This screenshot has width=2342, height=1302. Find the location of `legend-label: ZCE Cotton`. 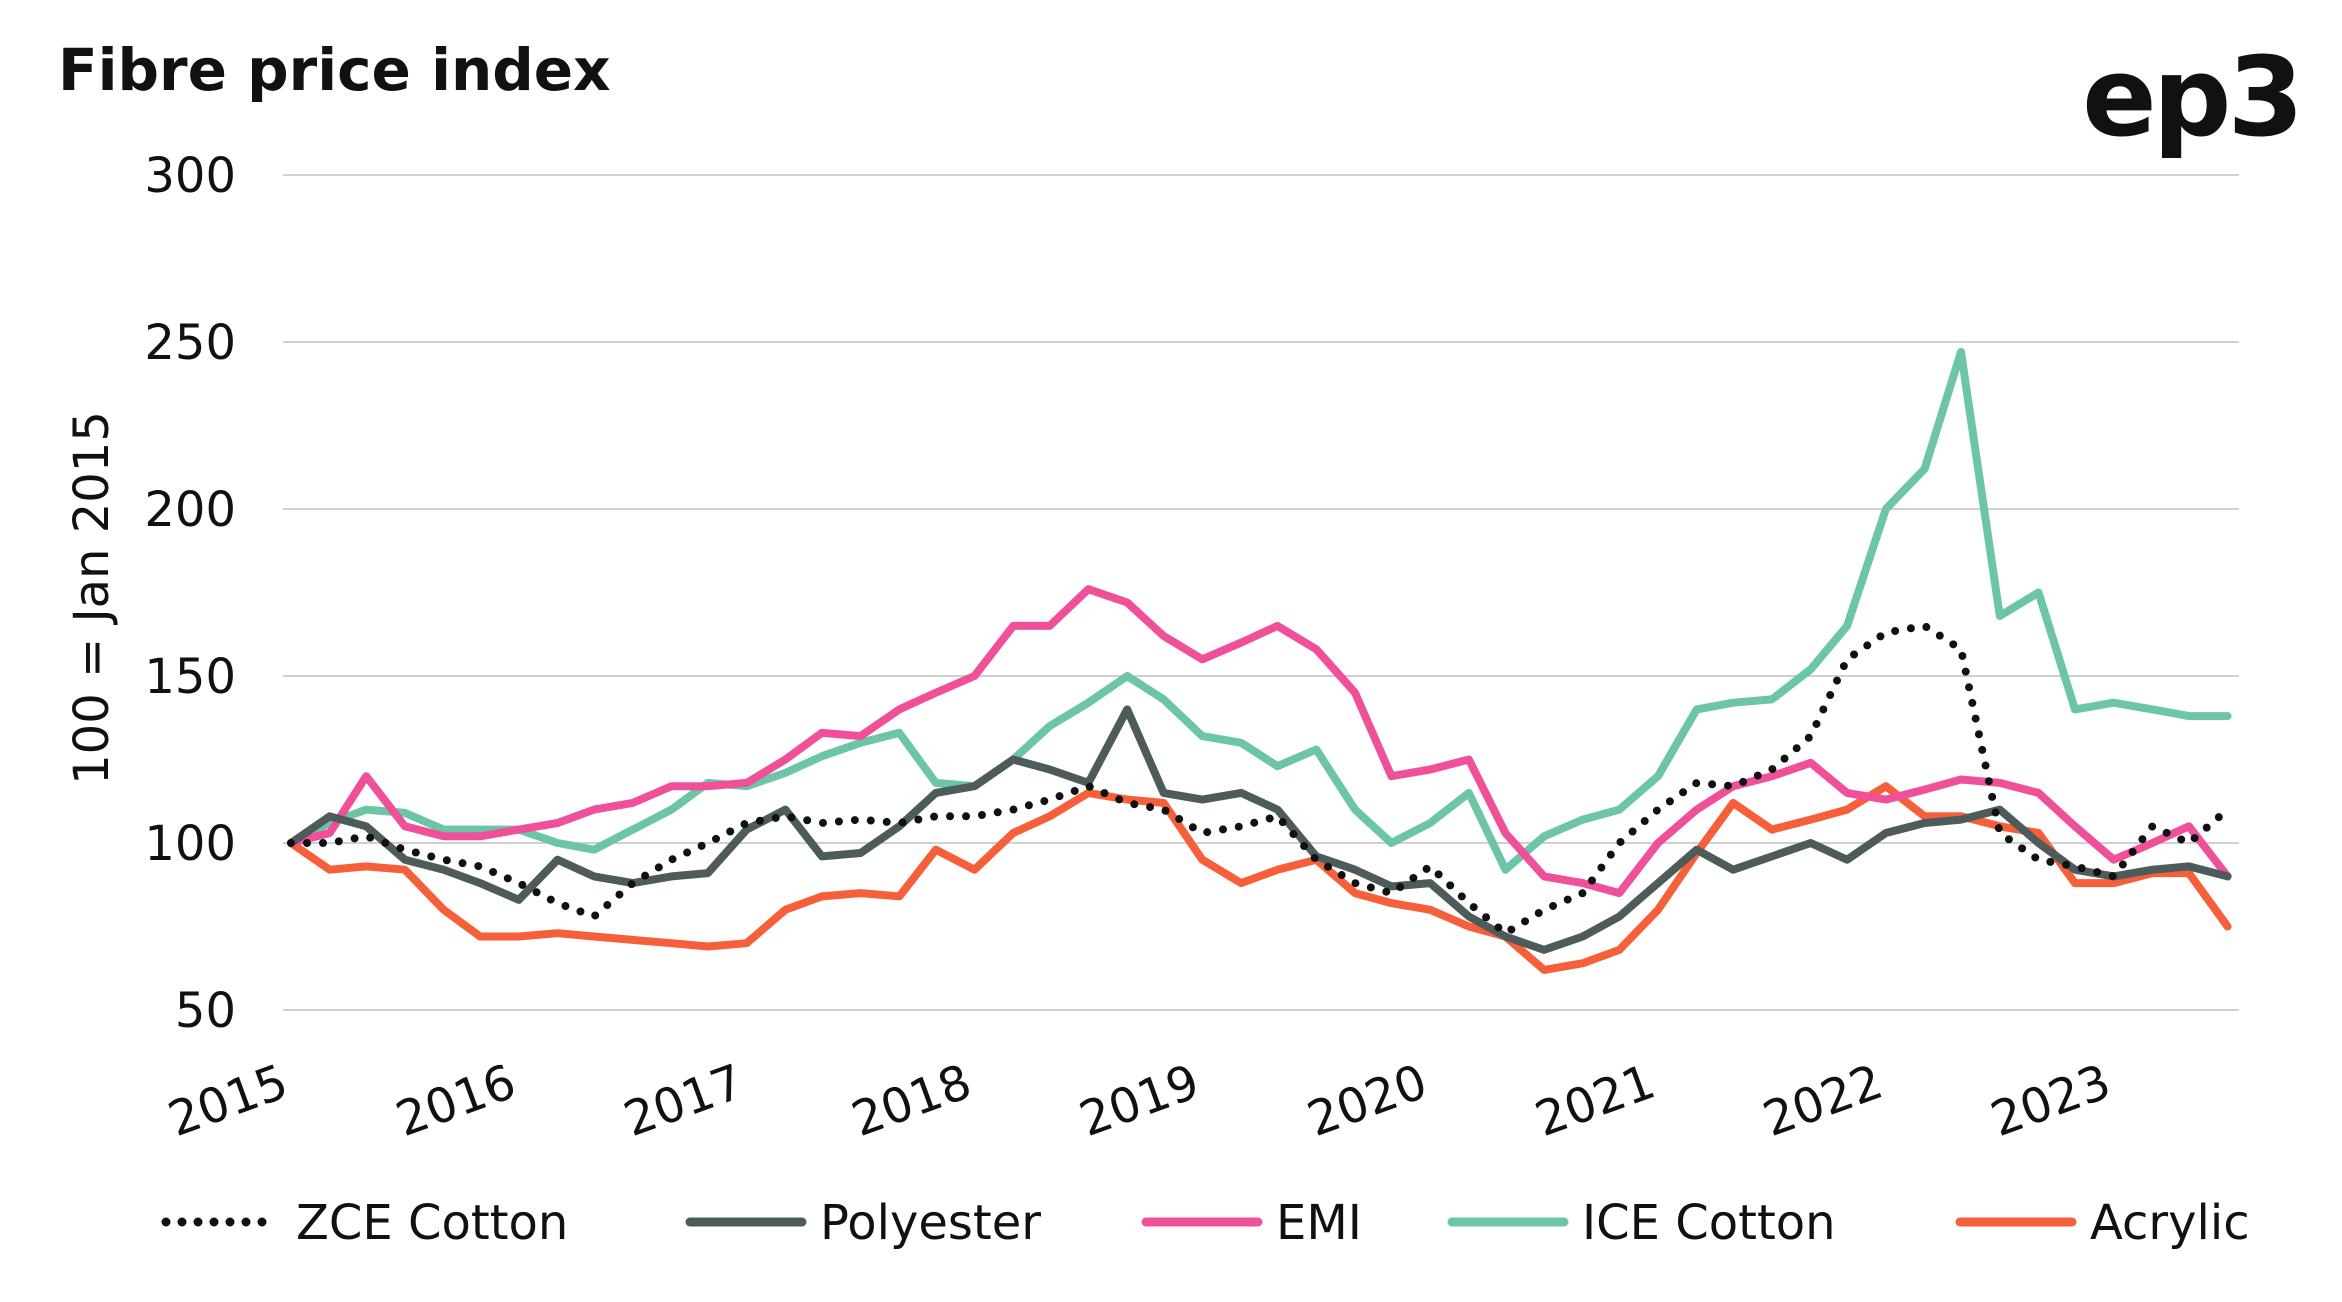

legend-label: ZCE Cotton is located at coordinates (432, 1223).